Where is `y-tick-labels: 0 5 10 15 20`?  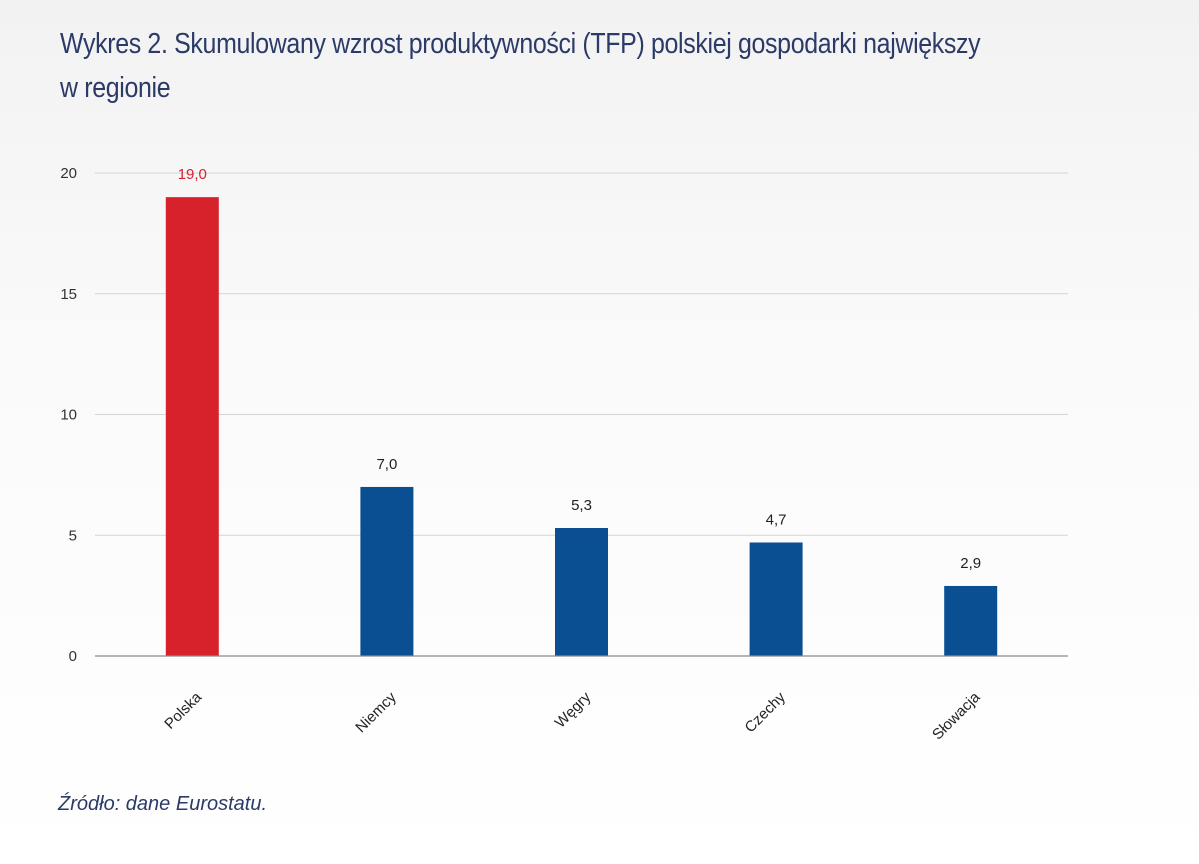 y-tick-labels: 0 5 10 15 20 is located at coordinates (68, 415).